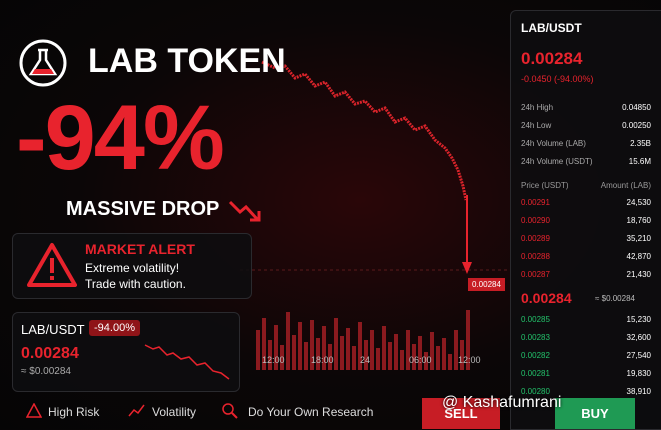 Image resolution: width=661 pixels, height=430 pixels. Describe the element at coordinates (638, 337) in the screenshot. I see `bid-amount: 32,600` at that location.